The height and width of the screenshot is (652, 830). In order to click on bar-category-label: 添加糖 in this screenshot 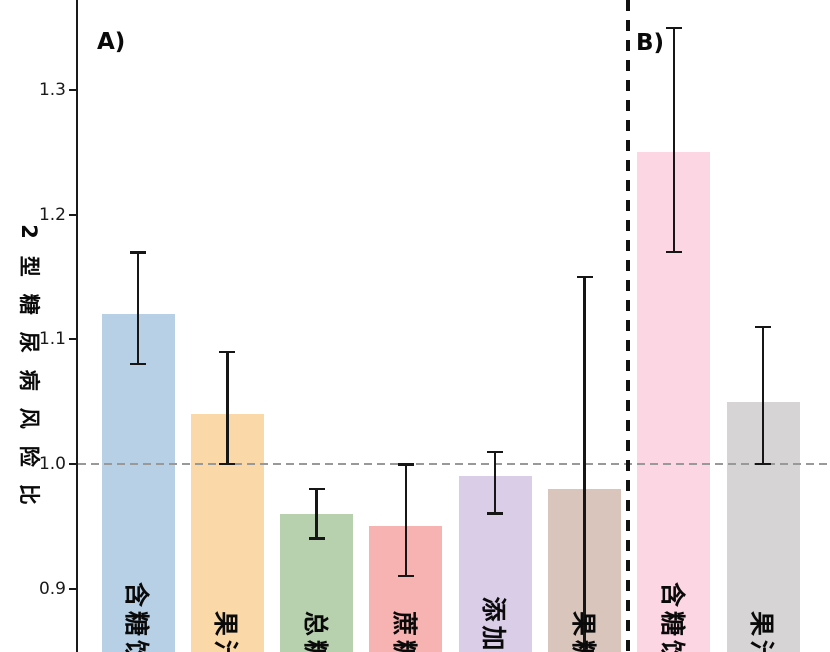, I will do `click(494, 624)`.